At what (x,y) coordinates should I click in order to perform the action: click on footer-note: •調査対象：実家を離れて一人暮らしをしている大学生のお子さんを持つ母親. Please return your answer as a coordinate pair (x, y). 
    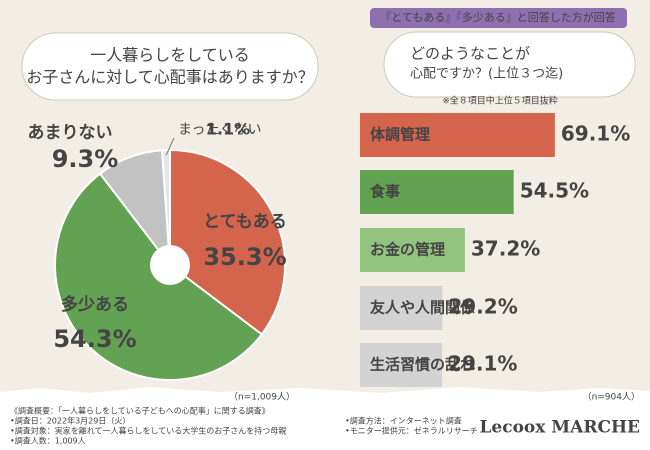
    Looking at the image, I should click on (148, 431).